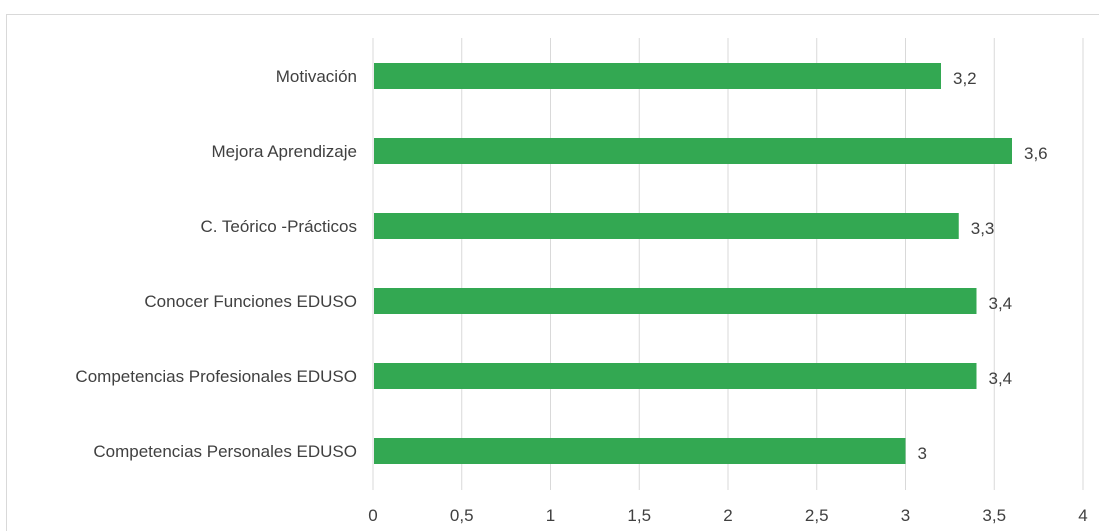 This screenshot has width=1099, height=531. I want to click on category-label: Mejora Aprendizaje, so click(284, 151).